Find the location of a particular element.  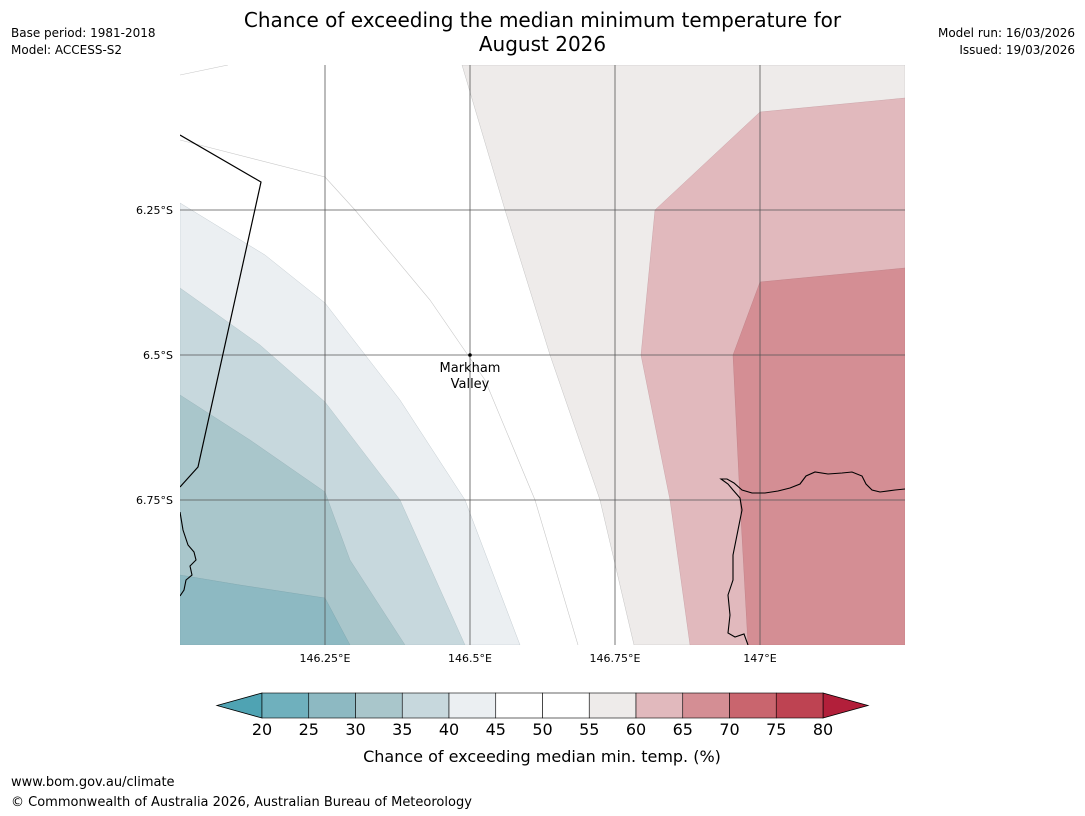

province-border is located at coordinates (221, 311).